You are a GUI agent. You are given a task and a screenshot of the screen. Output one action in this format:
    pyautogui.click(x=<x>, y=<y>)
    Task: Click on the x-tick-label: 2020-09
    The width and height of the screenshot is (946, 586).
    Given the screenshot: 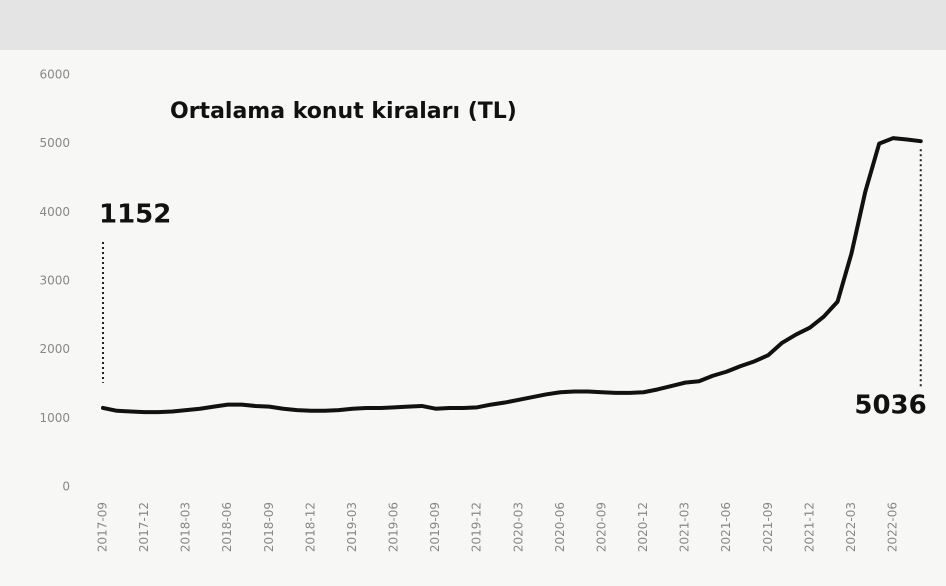 What is the action you would take?
    pyautogui.click(x=601, y=527)
    